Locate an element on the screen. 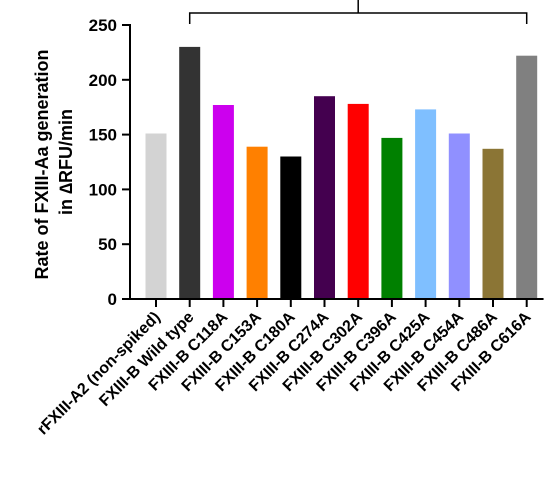 Image resolution: width=550 pixels, height=485 pixels. y-tick-label: 200 is located at coordinates (103, 80).